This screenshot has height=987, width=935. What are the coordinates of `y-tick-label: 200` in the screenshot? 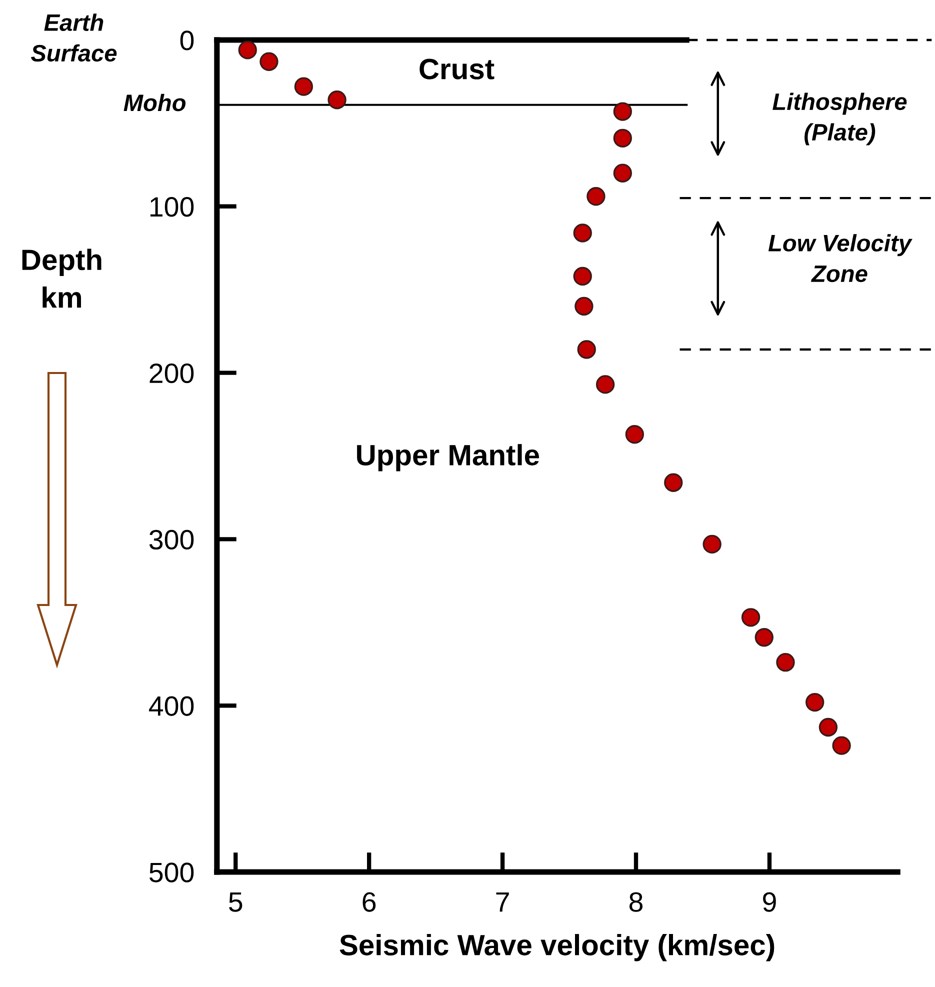 It's located at (172, 373).